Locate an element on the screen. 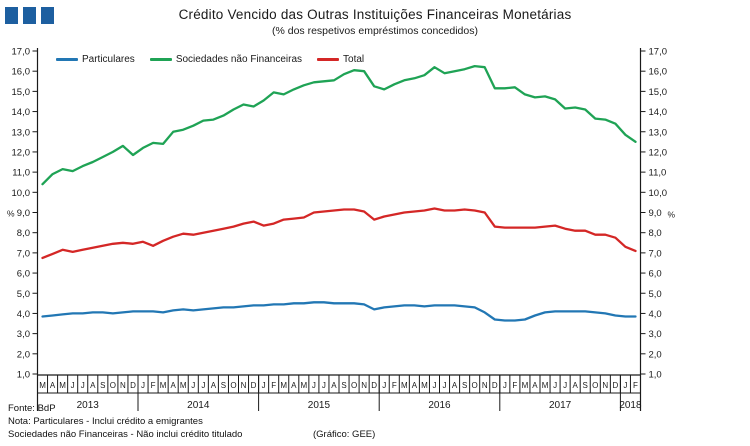 This screenshot has height=446, width=750. y-tick-label-right: 8,0 is located at coordinates (655, 233).